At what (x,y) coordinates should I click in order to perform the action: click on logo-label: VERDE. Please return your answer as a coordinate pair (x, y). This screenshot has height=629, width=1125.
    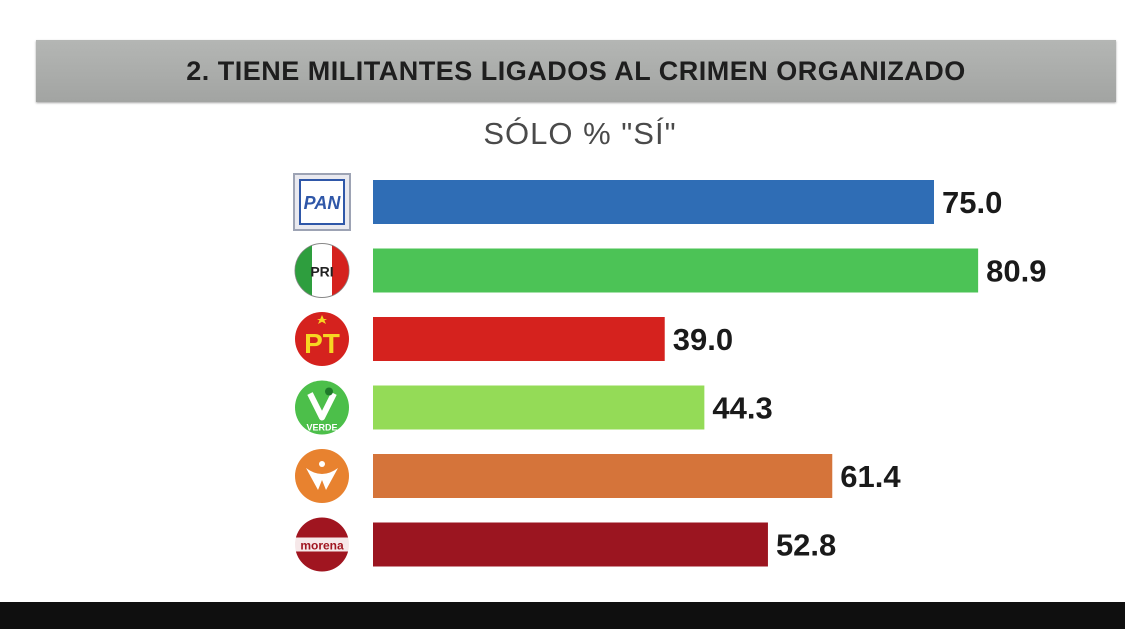
    Looking at the image, I should click on (321, 428).